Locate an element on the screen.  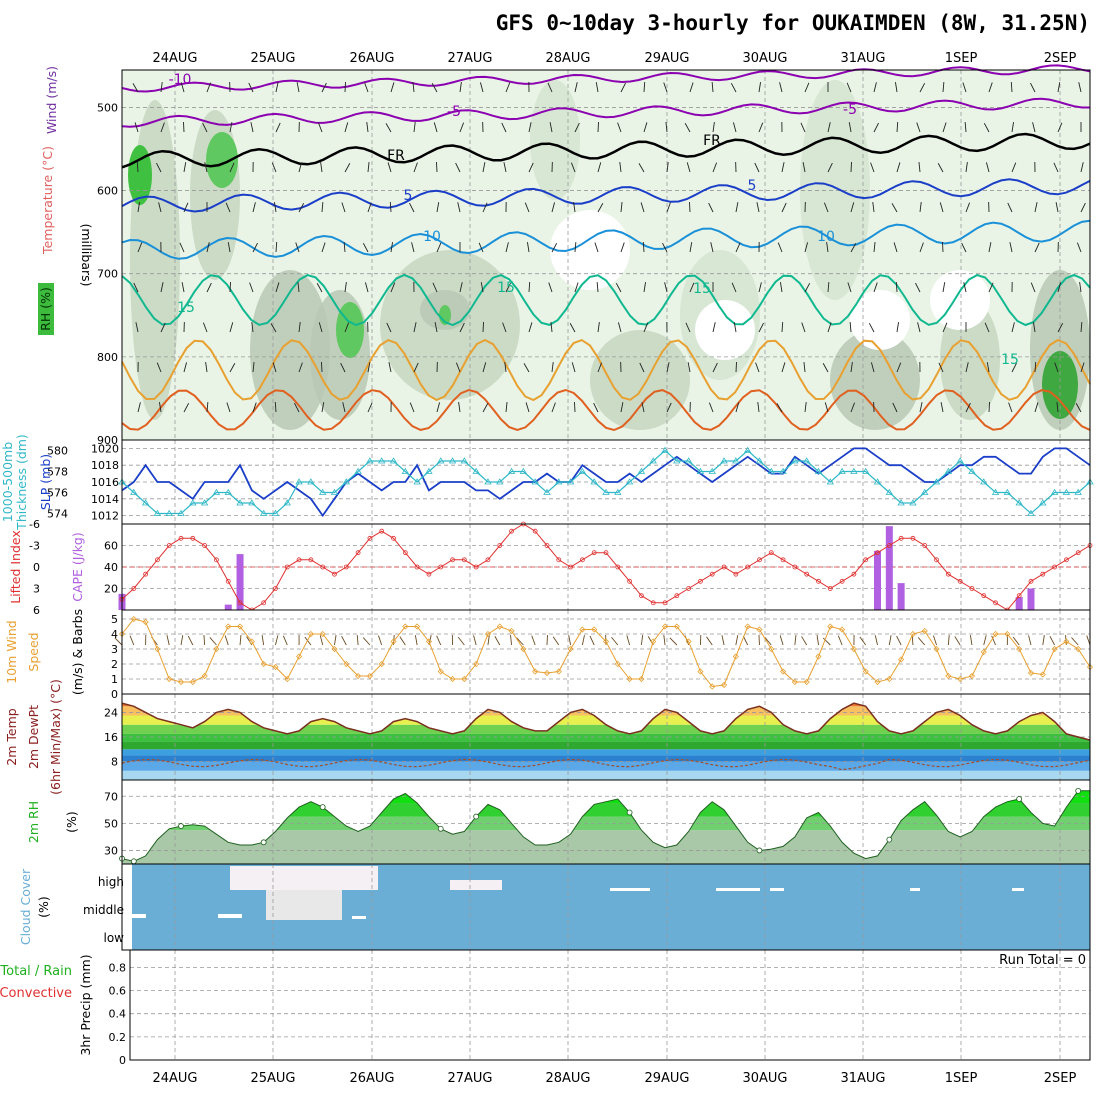
wind-tick: 0 is located at coordinates (114, 694).